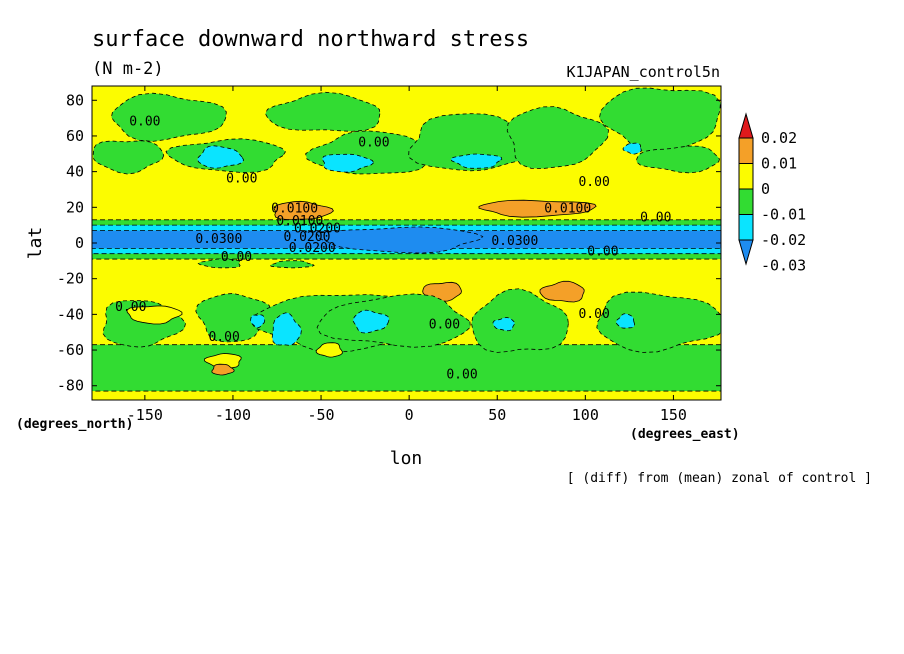 The image size is (904, 654). Describe the element at coordinates (75, 172) in the screenshot. I see `y-tick-label: 40` at that location.